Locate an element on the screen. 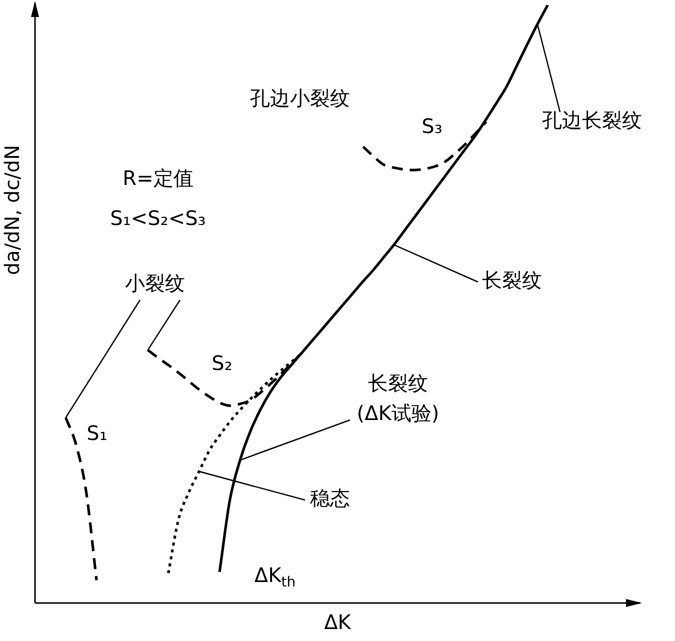 This screenshot has height=641, width=675. annotation: 长裂纹 is located at coordinates (512, 280).